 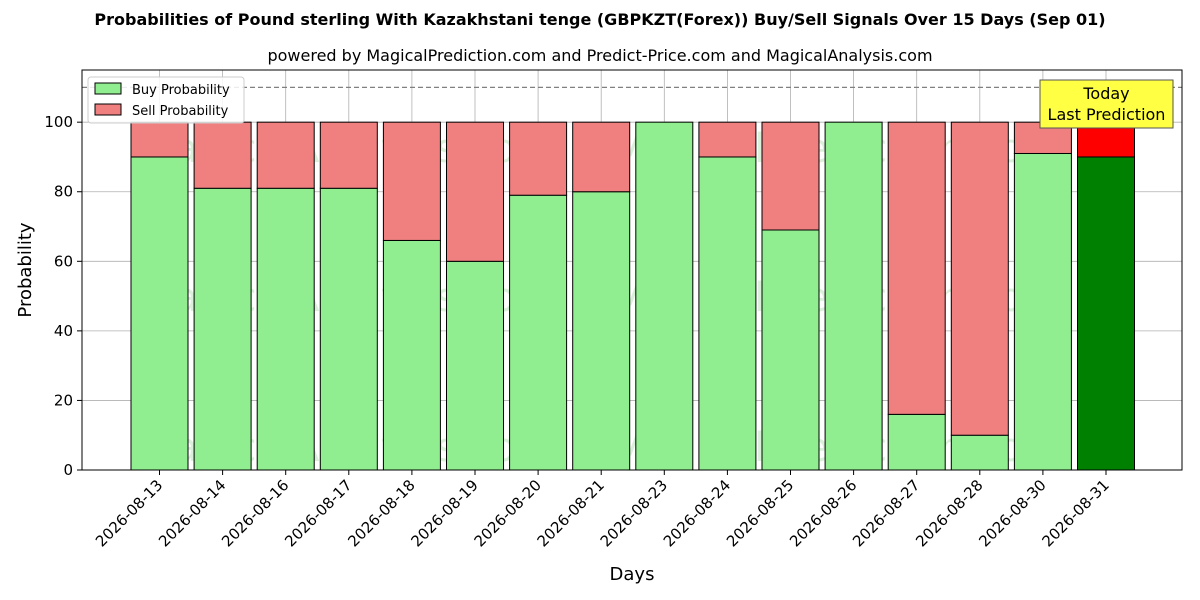 What do you see at coordinates (63, 261) in the screenshot?
I see `y-tick-label: 60` at bounding box center [63, 261].